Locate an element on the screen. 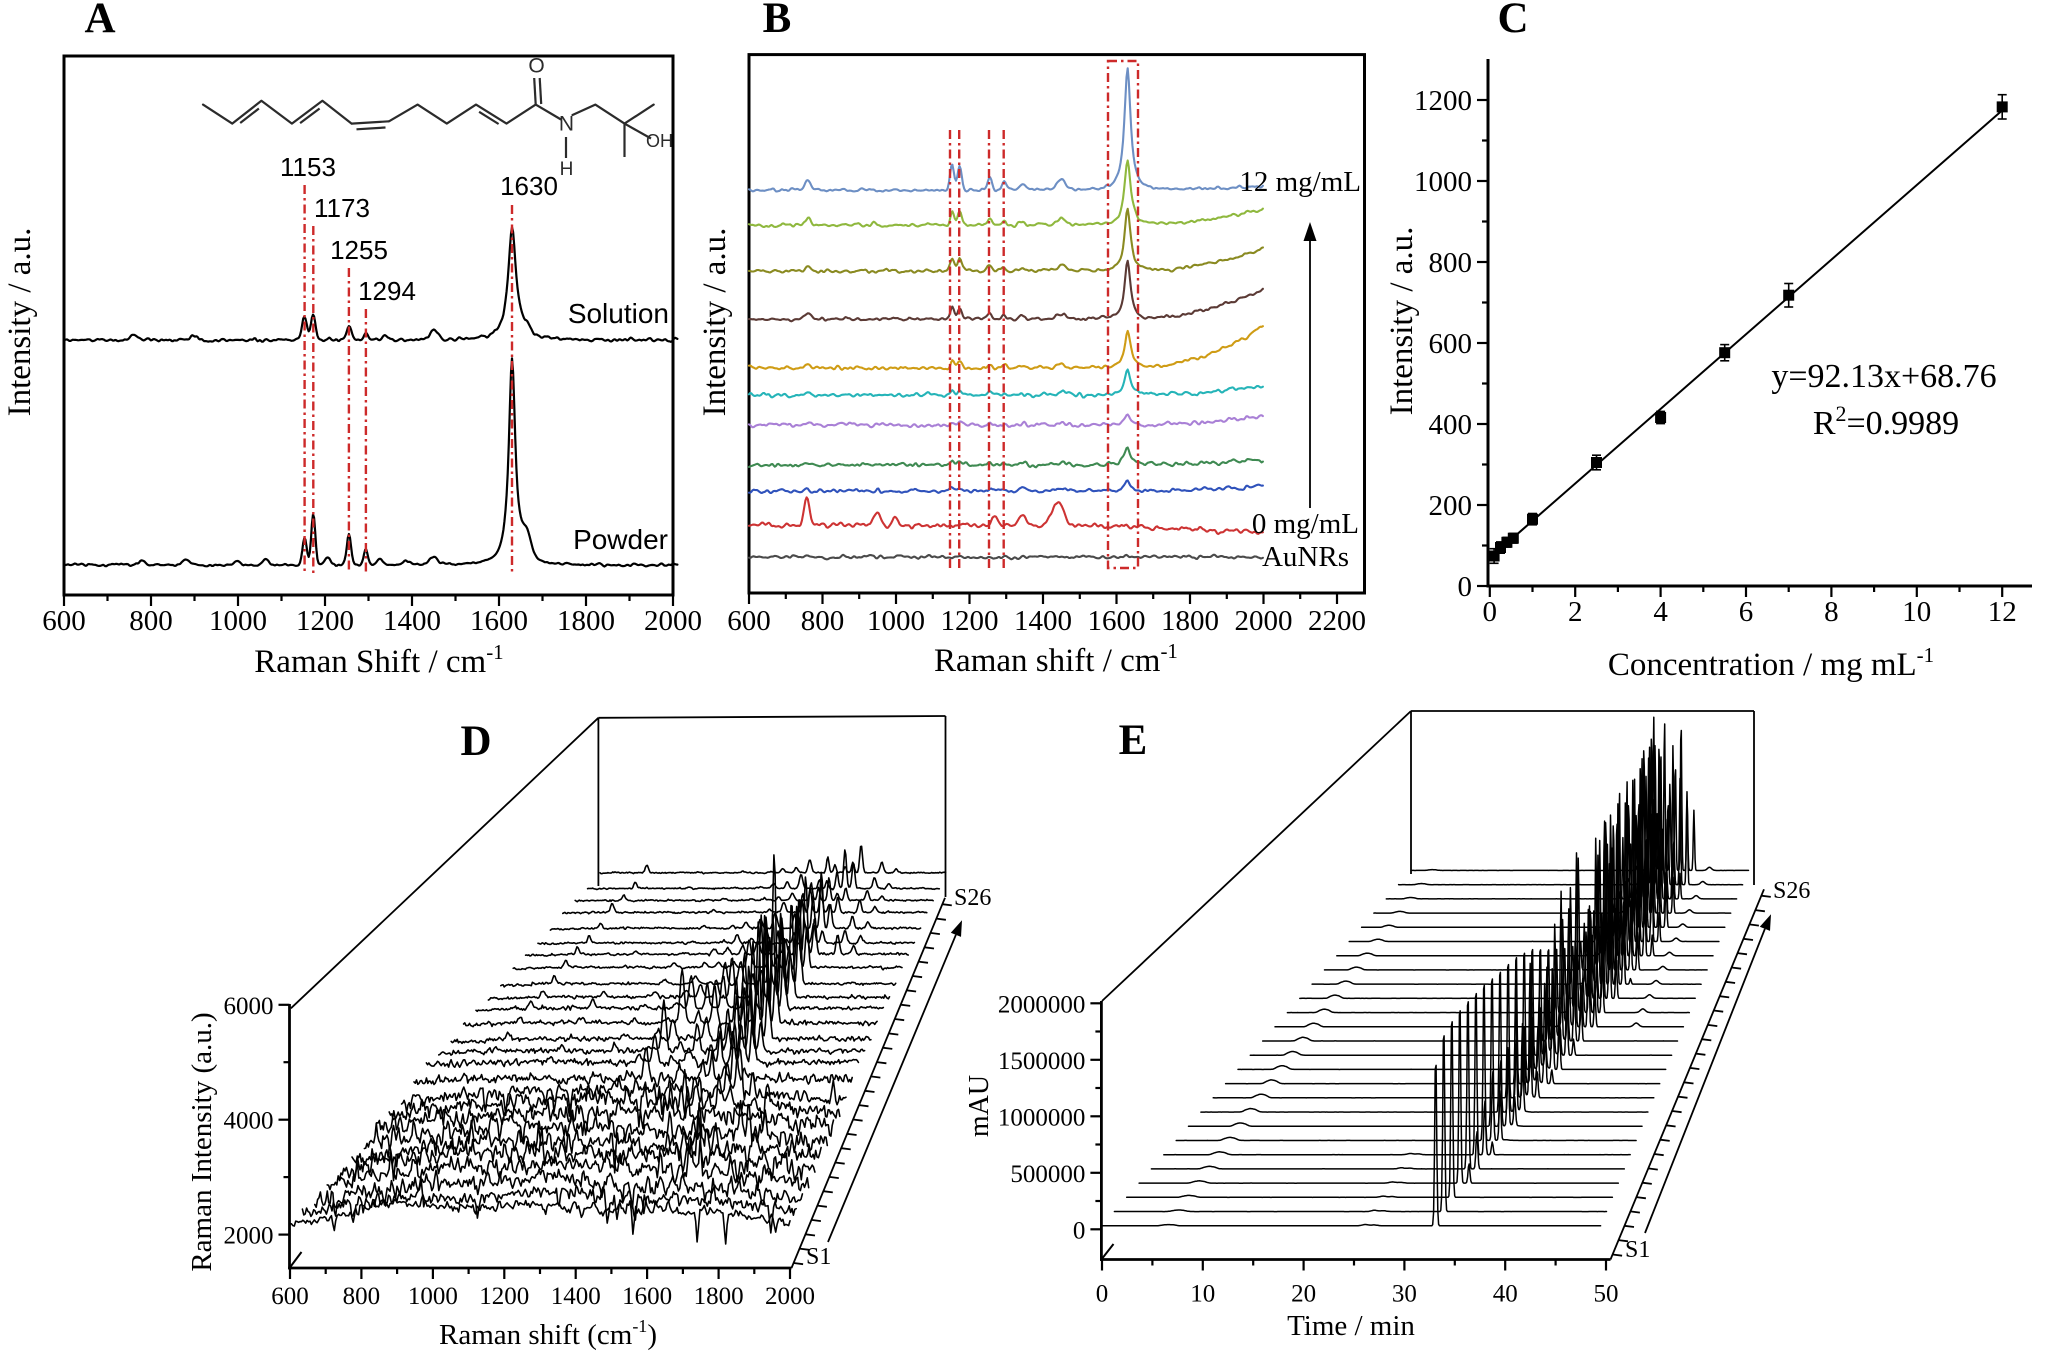 The image size is (2048, 1361). svg-text: 1294 is located at coordinates (387, 291).